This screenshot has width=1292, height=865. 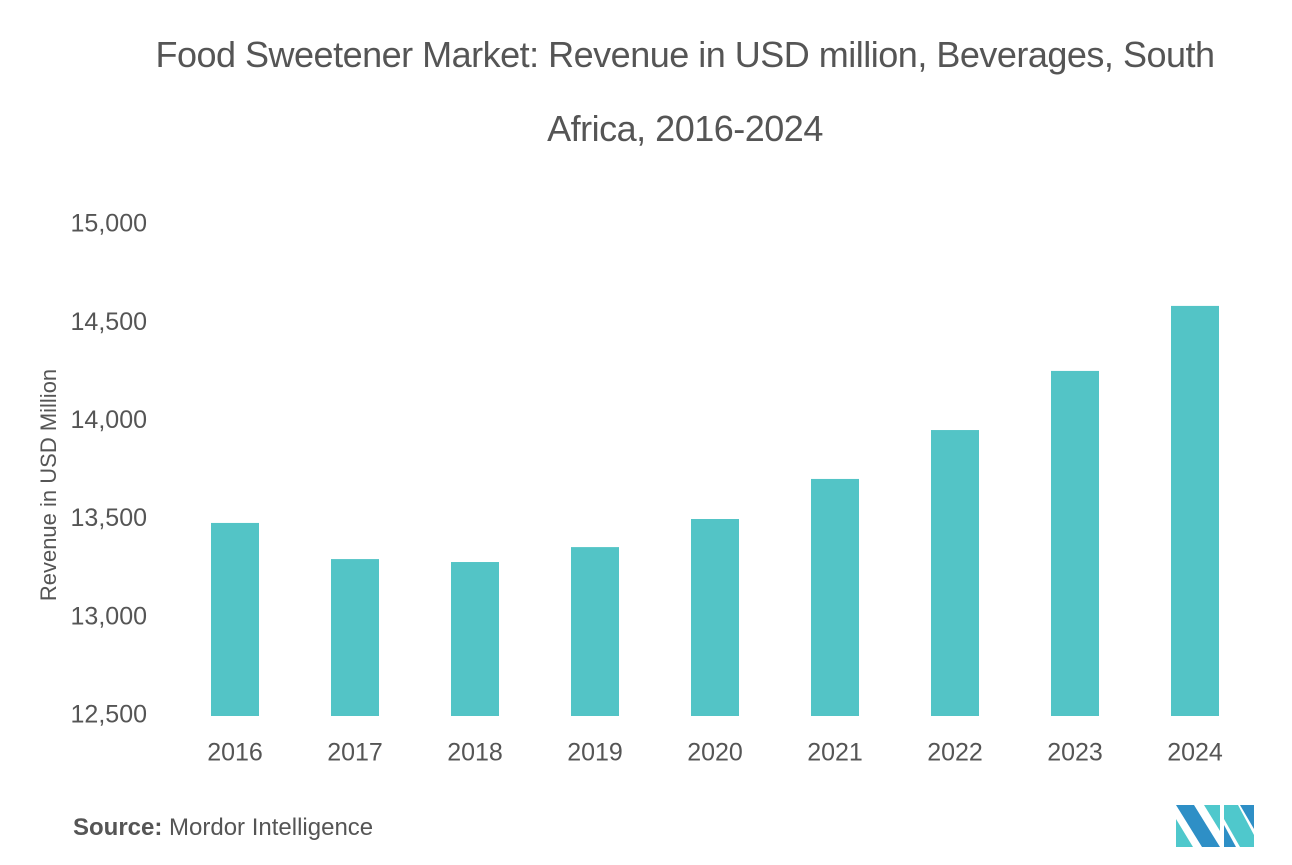 What do you see at coordinates (1075, 753) in the screenshot?
I see `x-tick-label: 2023` at bounding box center [1075, 753].